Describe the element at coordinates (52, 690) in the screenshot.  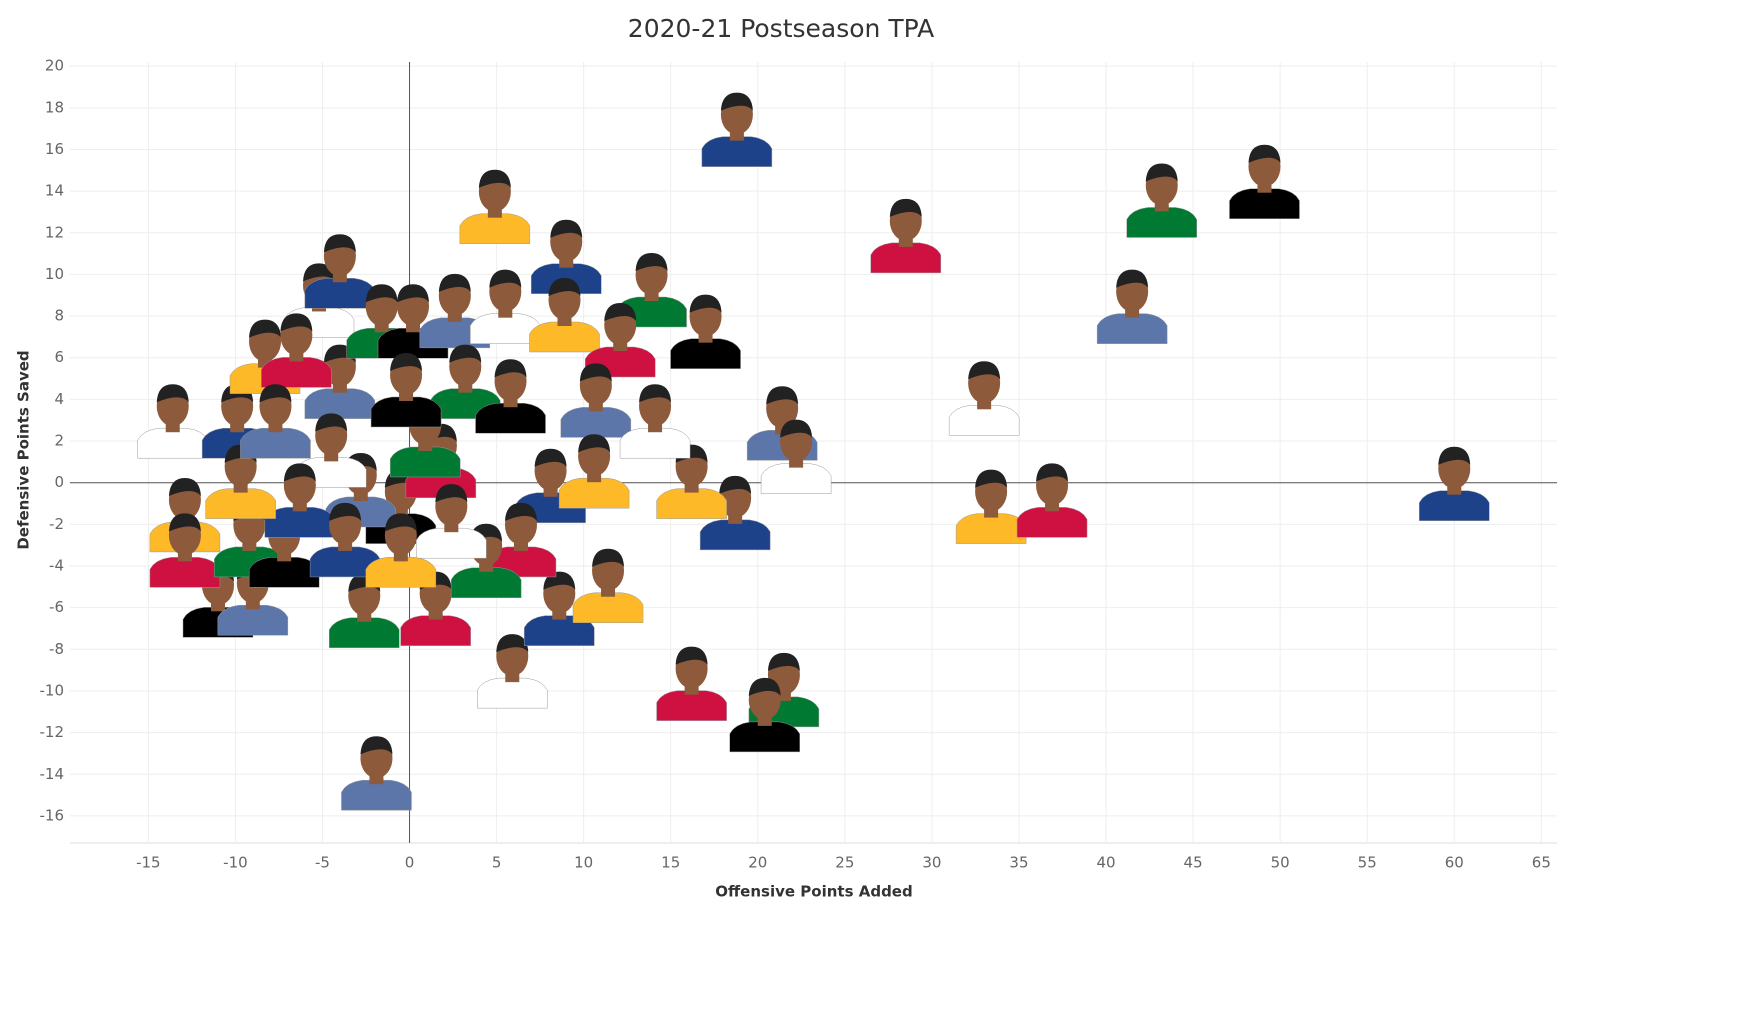
I see `y-tick-label: -10` at that location.